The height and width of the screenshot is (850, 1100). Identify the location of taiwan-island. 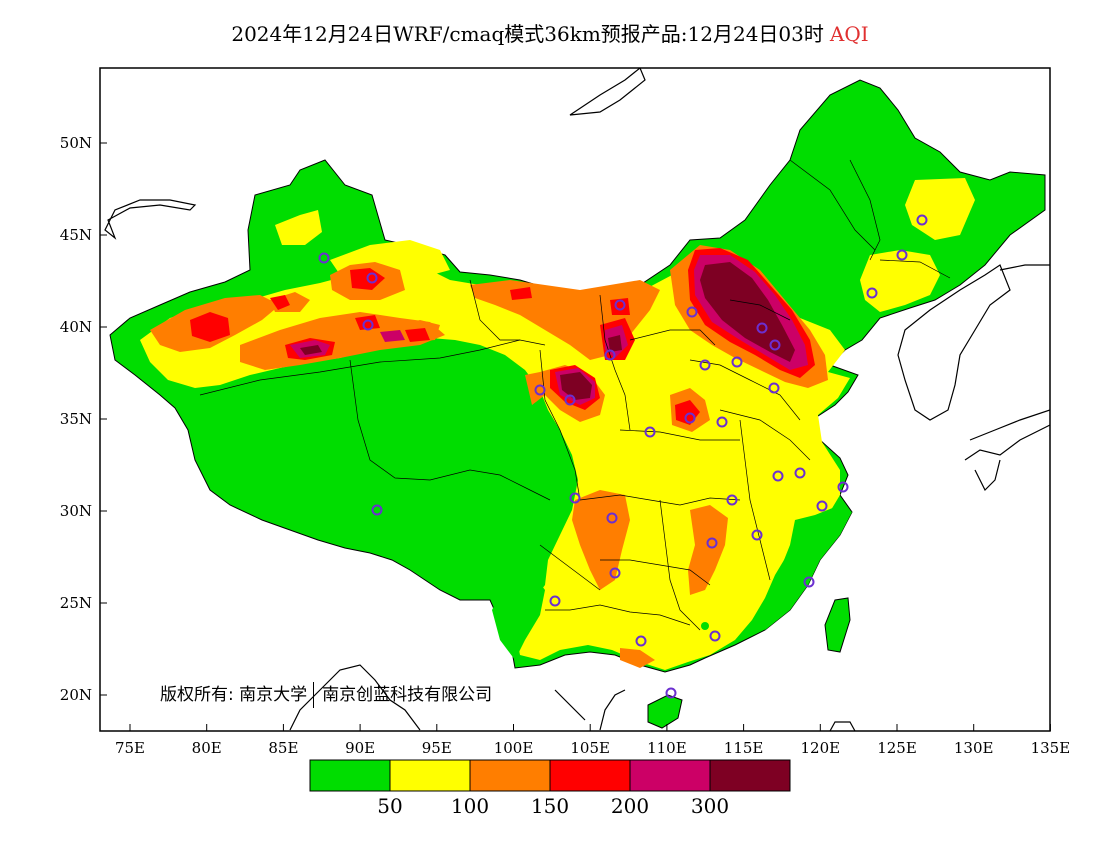
(837, 625).